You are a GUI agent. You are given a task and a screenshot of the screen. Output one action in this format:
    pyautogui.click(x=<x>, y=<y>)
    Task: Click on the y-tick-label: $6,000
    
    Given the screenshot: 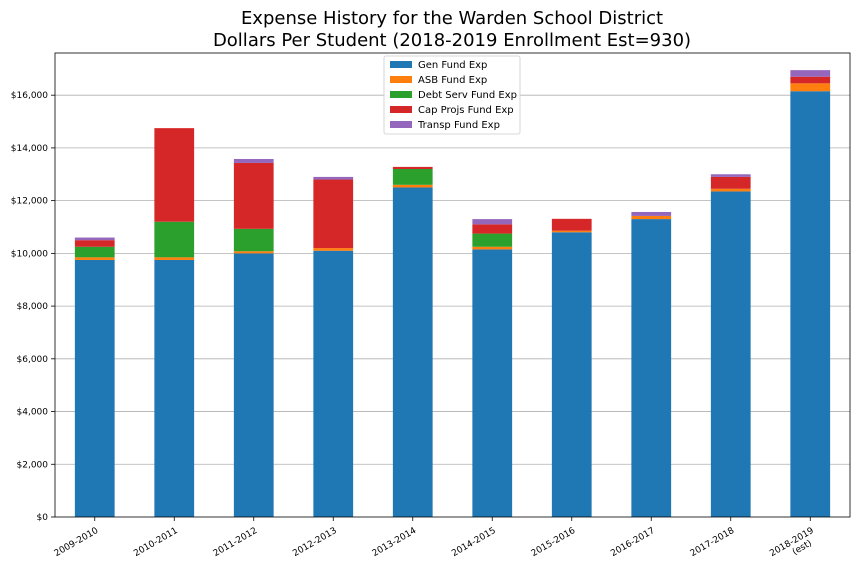 What is the action you would take?
    pyautogui.click(x=33, y=360)
    